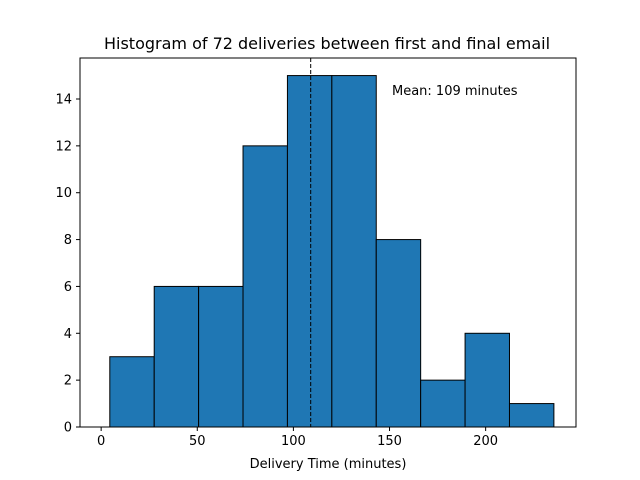 This screenshot has height=480, width=640. Describe the element at coordinates (293, 441) in the screenshot. I see `x-tick-label: 100` at that location.